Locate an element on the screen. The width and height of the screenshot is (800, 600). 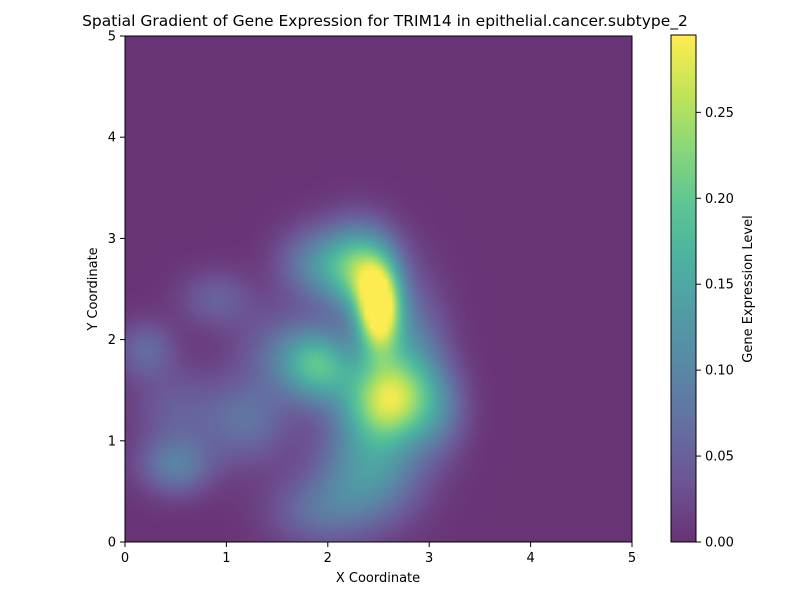
x-tick-label: 0 is located at coordinates (125, 558).